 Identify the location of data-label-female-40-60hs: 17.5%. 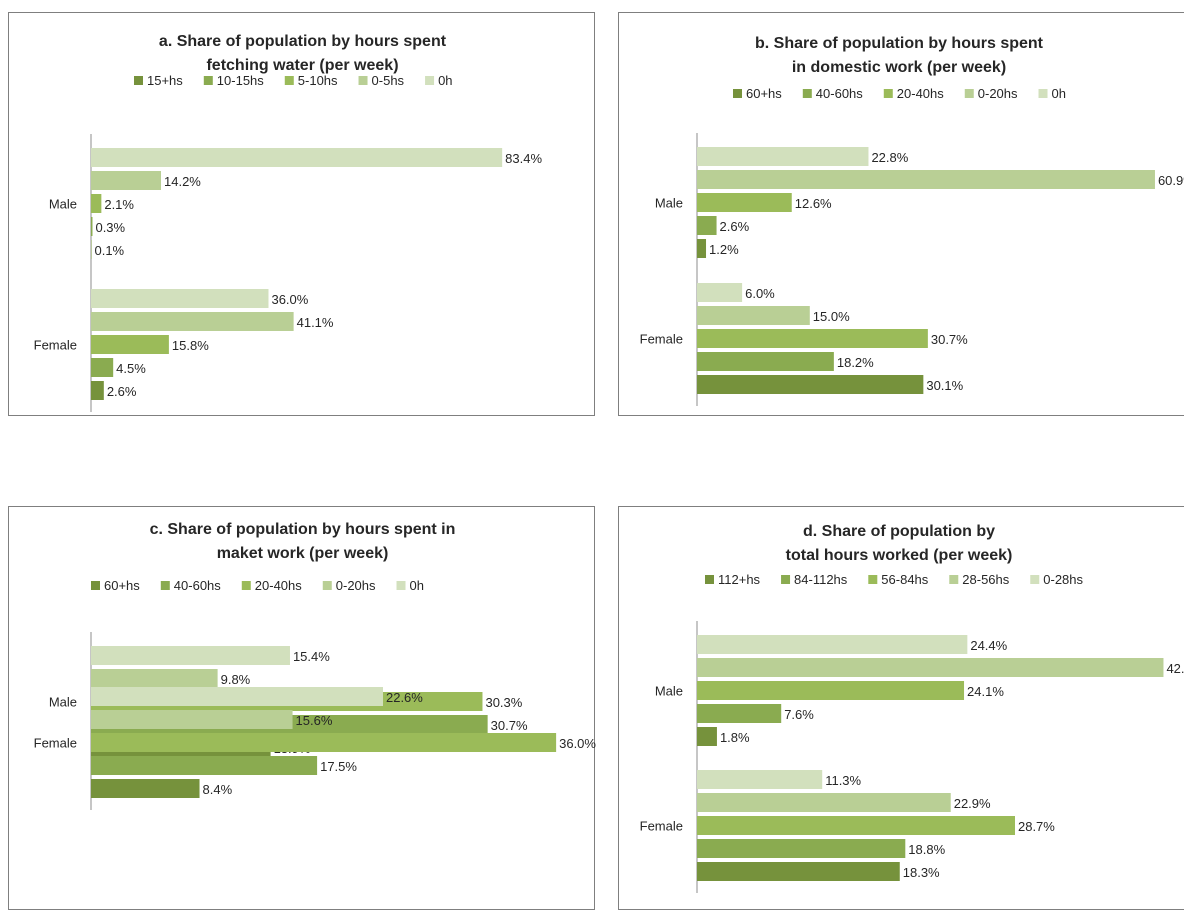
(338, 766).